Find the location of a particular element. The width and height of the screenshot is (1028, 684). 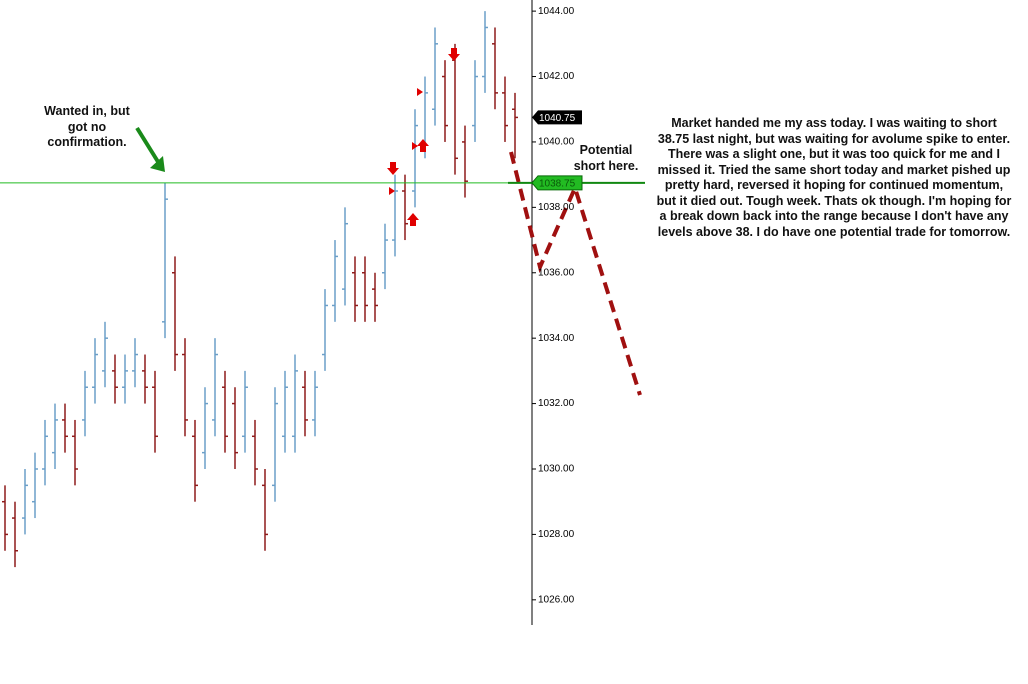

y-tick-label: 1034.00 is located at coordinates (556, 338).